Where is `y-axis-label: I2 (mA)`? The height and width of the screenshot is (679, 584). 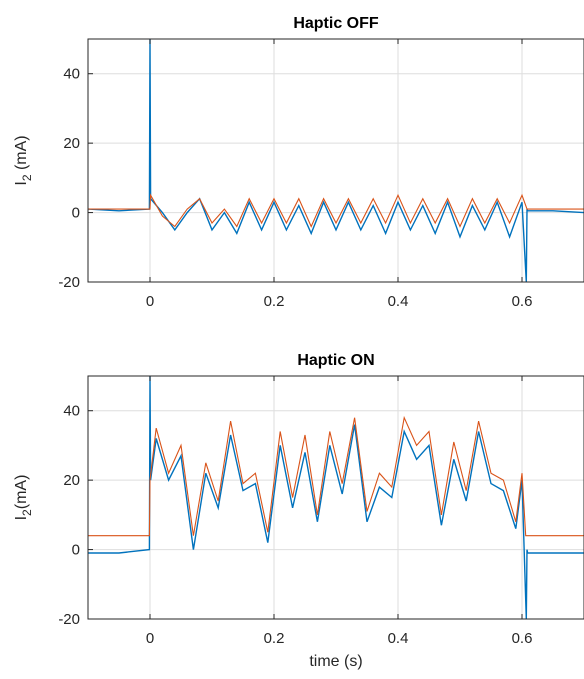
y-axis-label: I2 (mA) is located at coordinates (23, 160).